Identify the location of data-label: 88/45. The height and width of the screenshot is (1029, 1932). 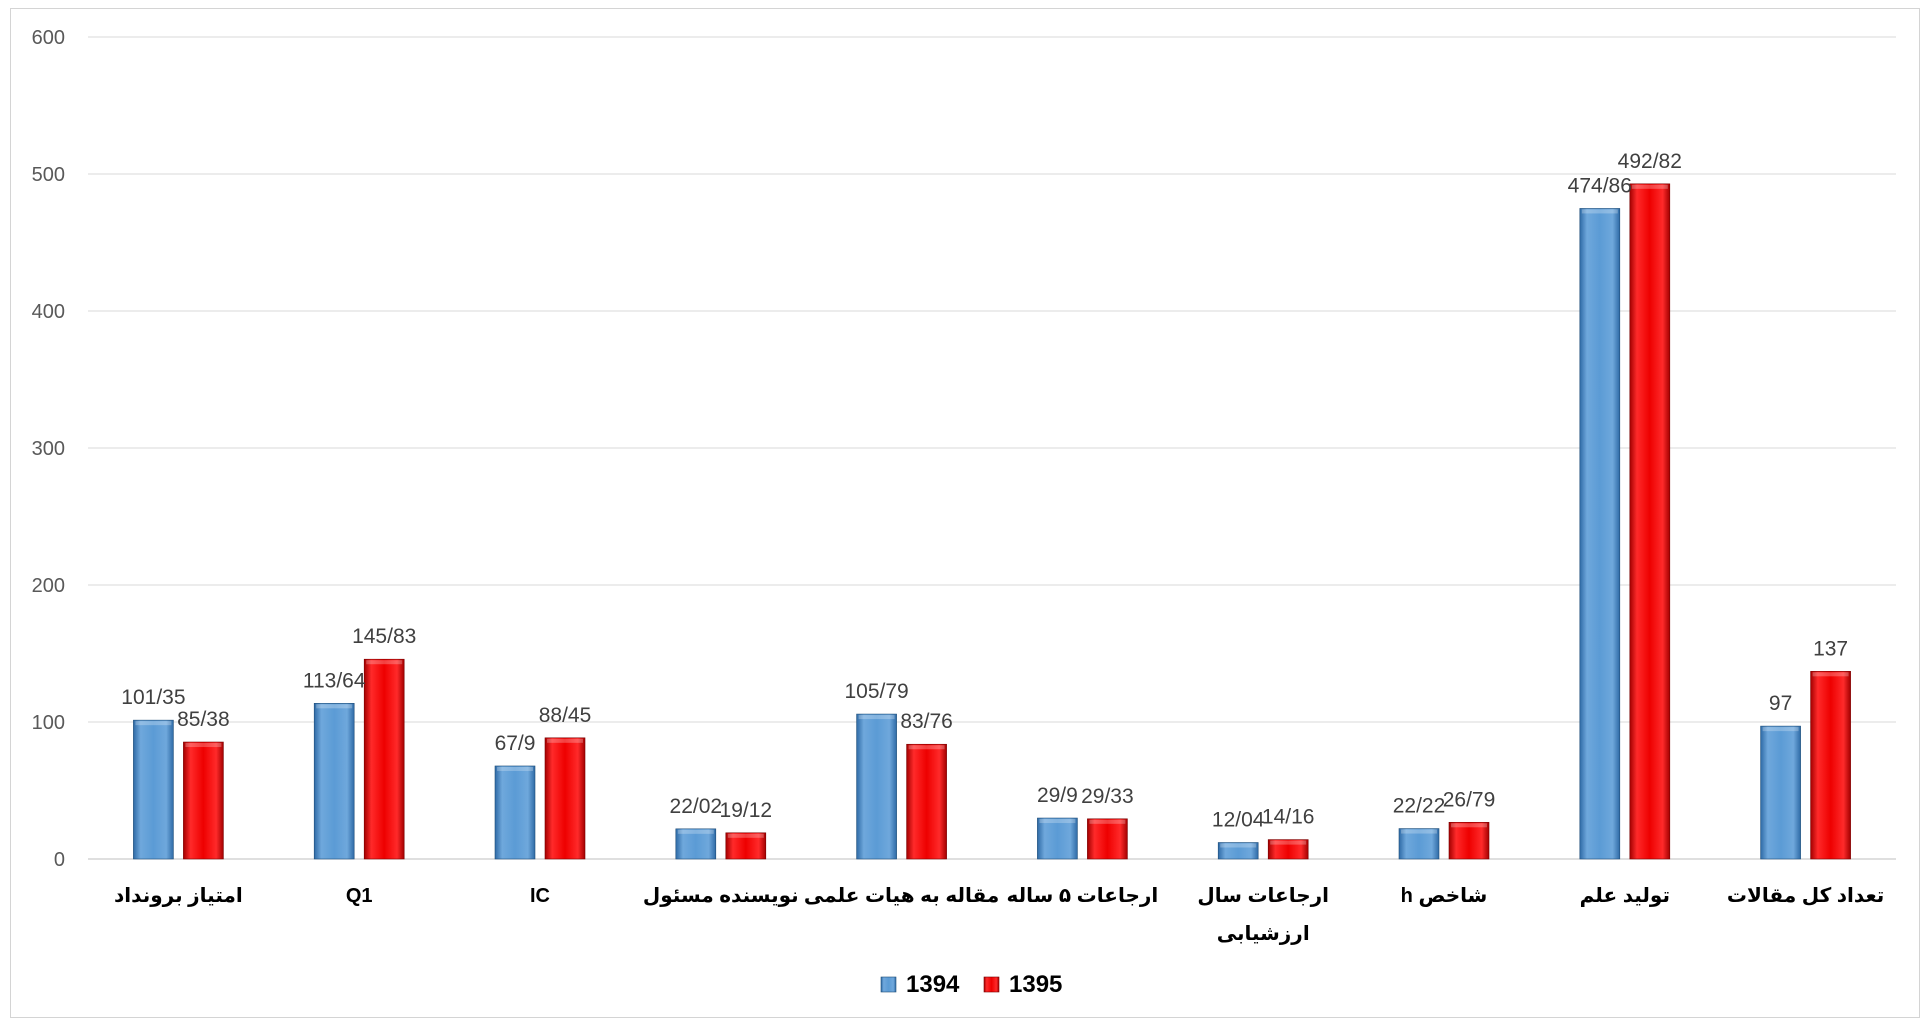
(565, 715).